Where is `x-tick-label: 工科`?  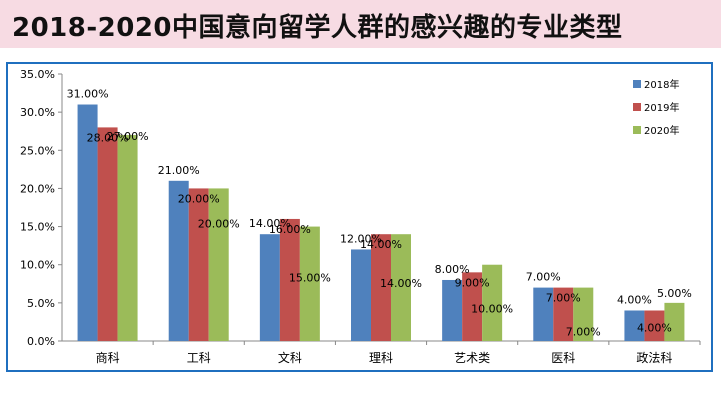
x-tick-label: 工科 is located at coordinates (199, 358).